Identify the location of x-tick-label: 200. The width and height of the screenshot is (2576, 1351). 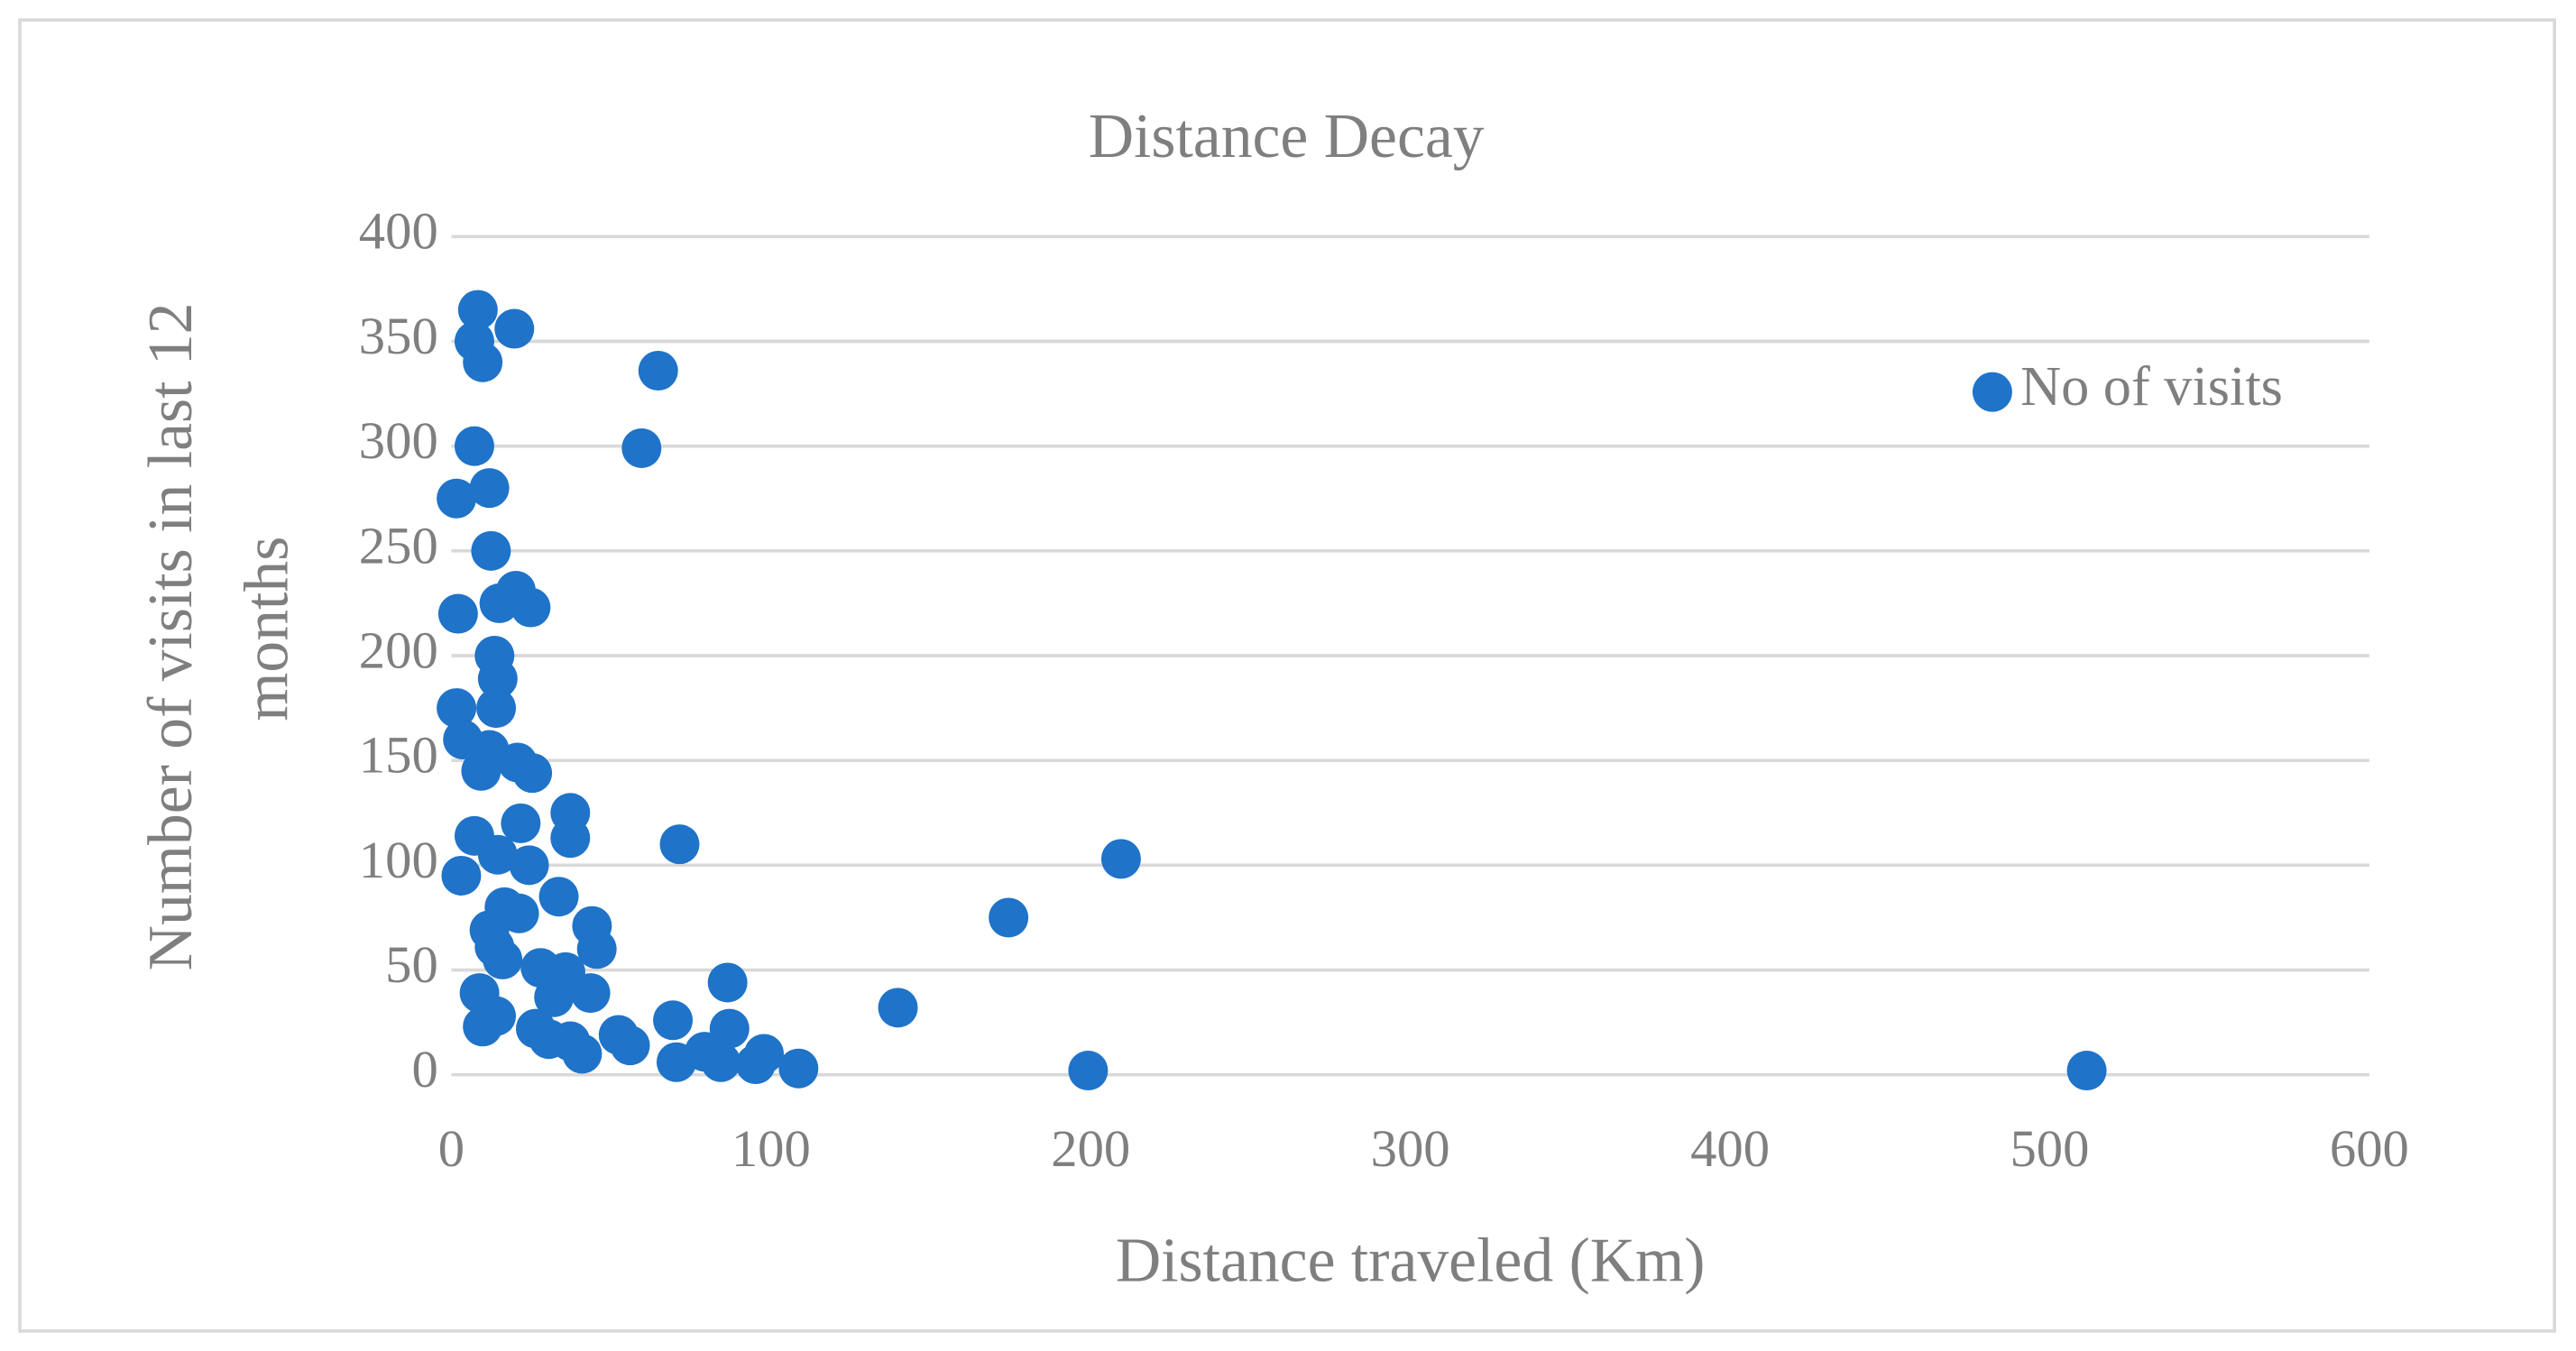
(1090, 1148).